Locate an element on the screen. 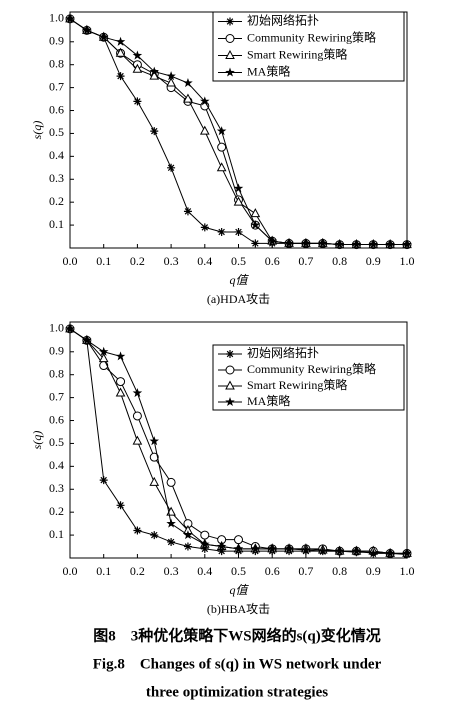  x-tick-label: 1.0 is located at coordinates (407, 261).